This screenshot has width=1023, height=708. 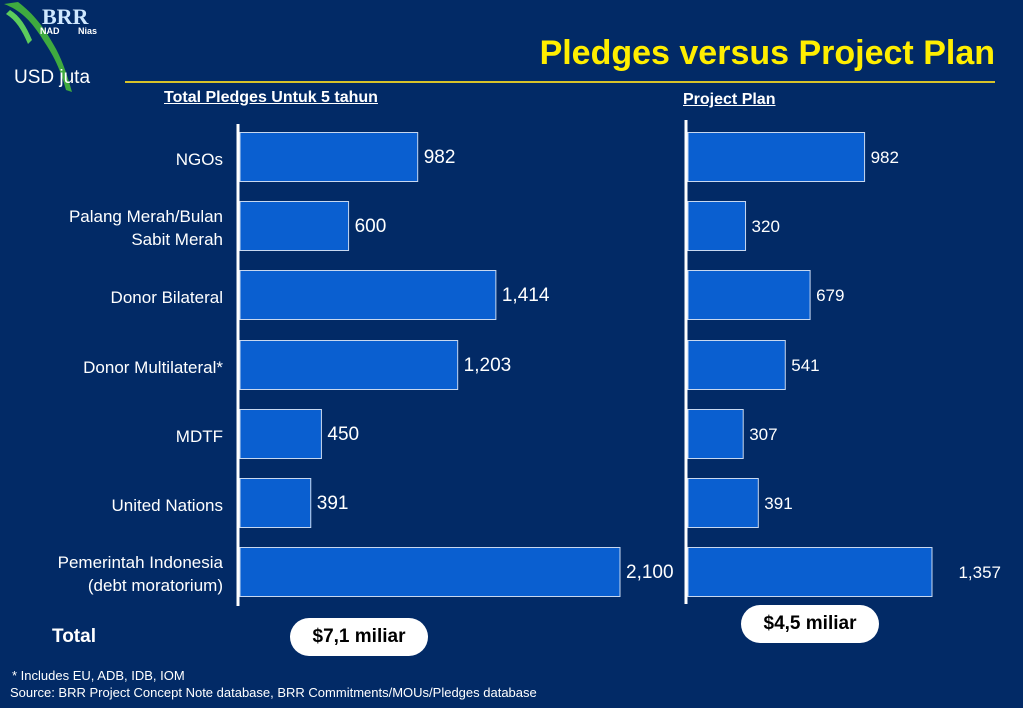 I want to click on pledges-panel-title: Total Pledges Untuk 5 tahun, so click(x=271, y=97).